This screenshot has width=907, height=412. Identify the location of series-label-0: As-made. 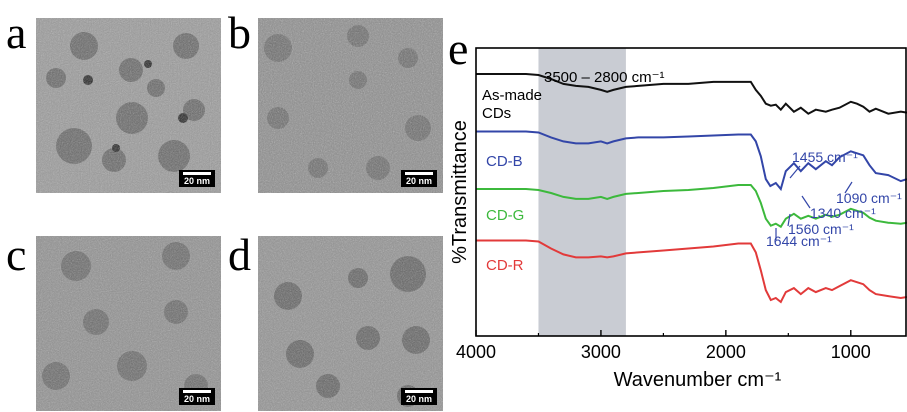
(512, 95).